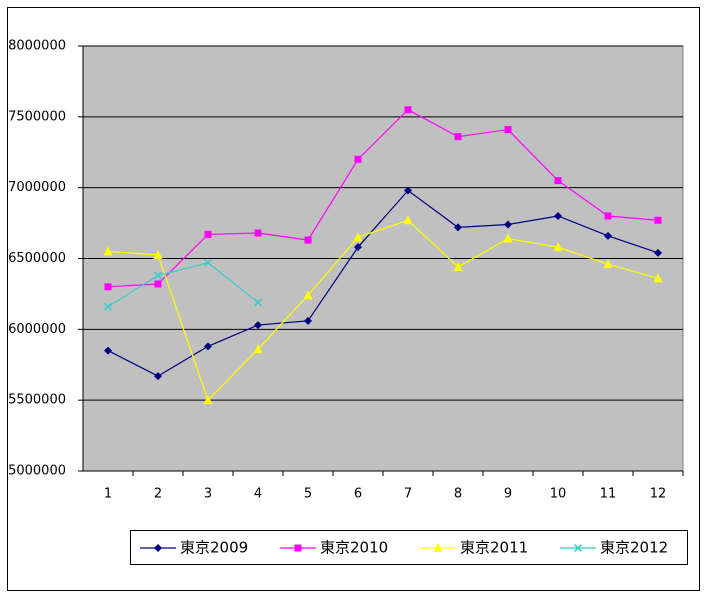  What do you see at coordinates (358, 494) in the screenshot?
I see `x-tick-label: 6` at bounding box center [358, 494].